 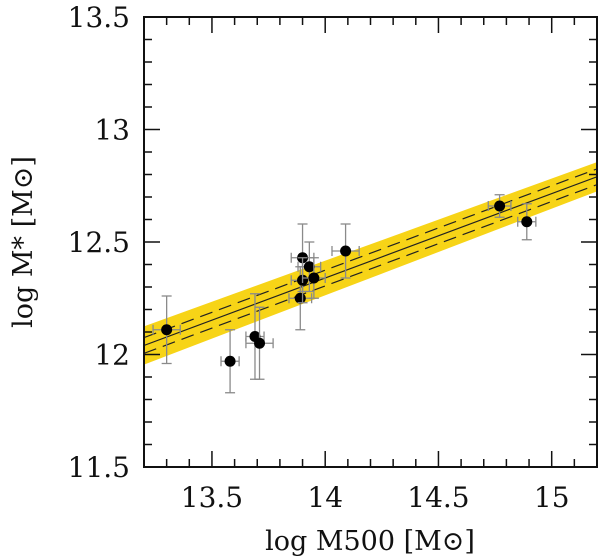 What do you see at coordinates (112, 130) in the screenshot?
I see `y-tick-label: 13` at bounding box center [112, 130].